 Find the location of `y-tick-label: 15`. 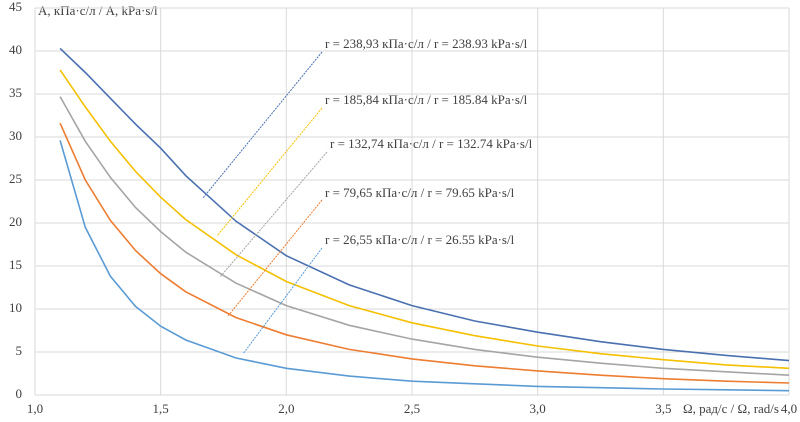

y-tick-label: 15 is located at coordinates (15, 264).